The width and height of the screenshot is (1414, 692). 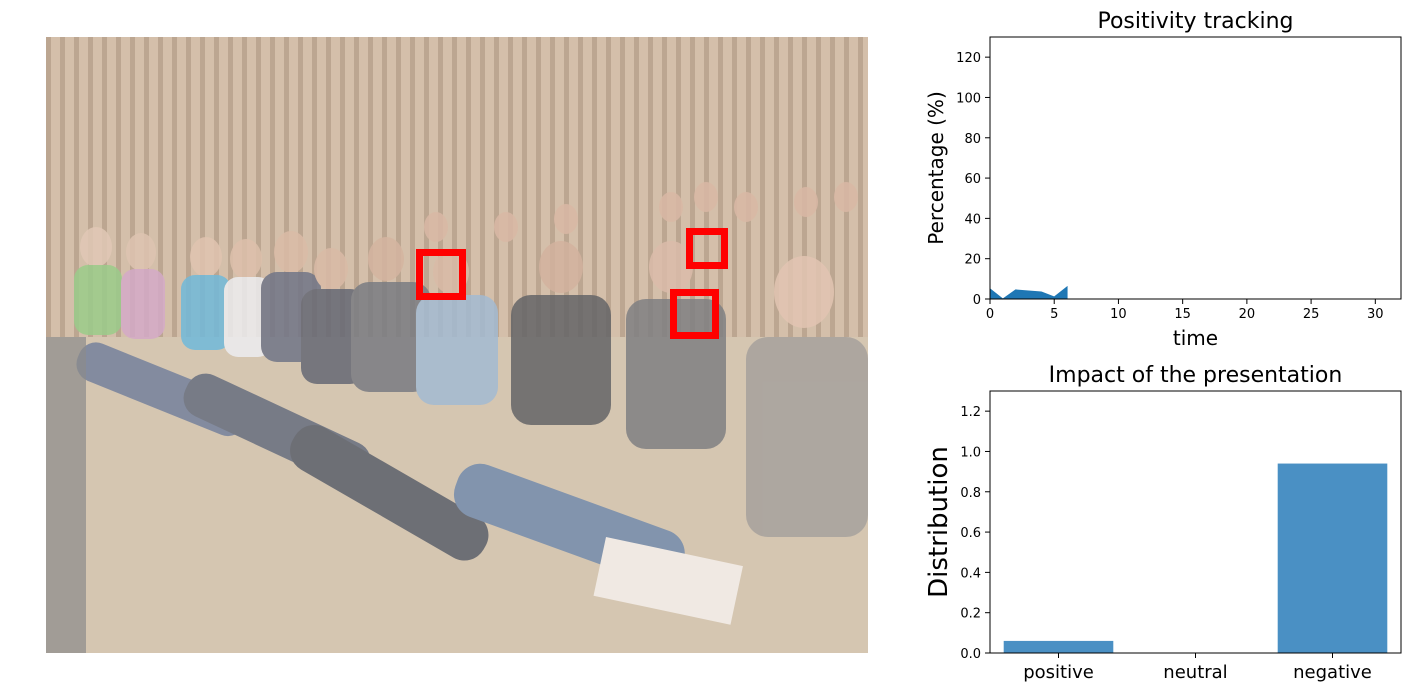 What do you see at coordinates (968, 58) in the screenshot?
I see `y-tick-label: 120` at bounding box center [968, 58].